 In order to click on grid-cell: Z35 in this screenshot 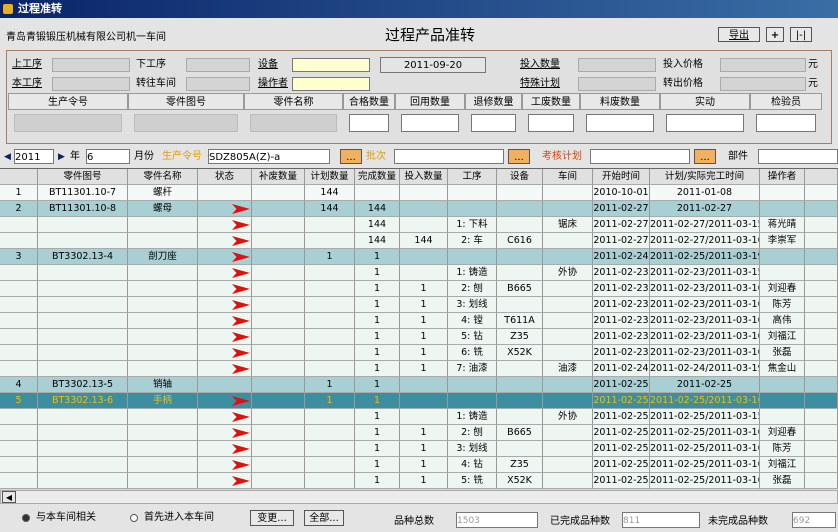, I will do `click(520, 465)`.